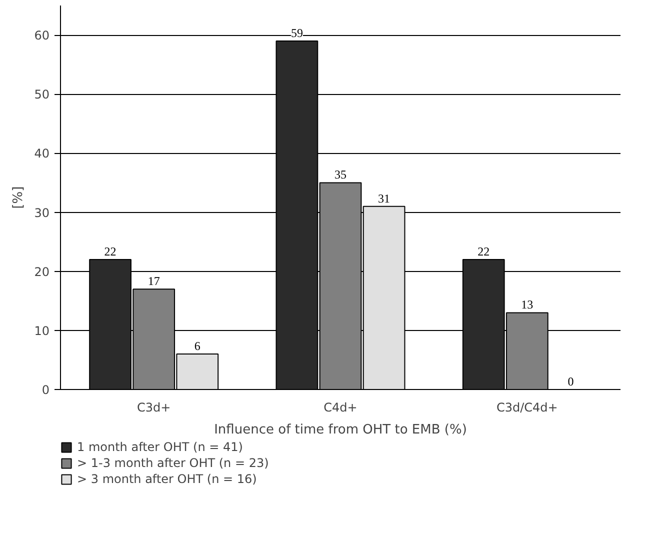 This screenshot has width=648, height=547. I want to click on y-axis-title: [%], so click(18, 197).